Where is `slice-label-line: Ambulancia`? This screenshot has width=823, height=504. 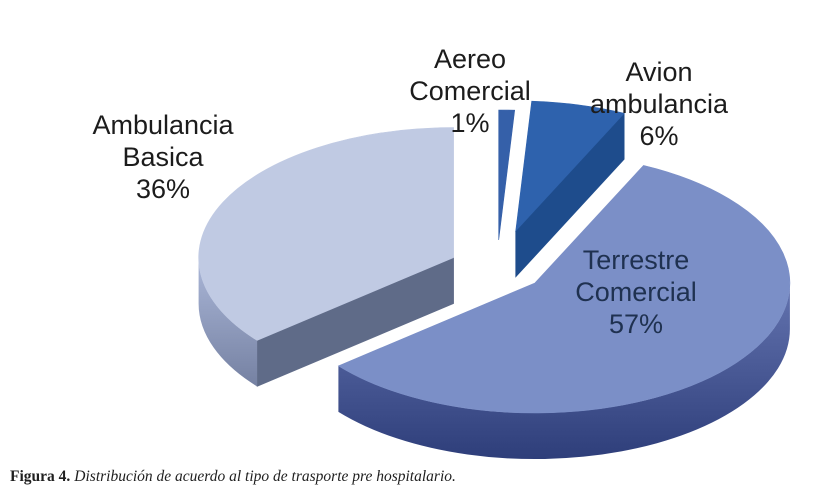 slice-label-line: Ambulancia is located at coordinates (163, 125).